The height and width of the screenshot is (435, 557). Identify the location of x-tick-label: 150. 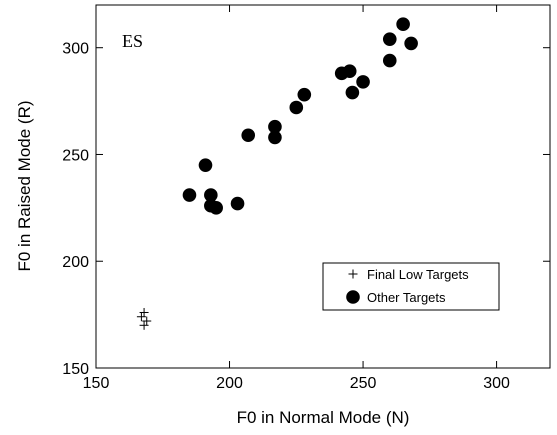
(96, 383).